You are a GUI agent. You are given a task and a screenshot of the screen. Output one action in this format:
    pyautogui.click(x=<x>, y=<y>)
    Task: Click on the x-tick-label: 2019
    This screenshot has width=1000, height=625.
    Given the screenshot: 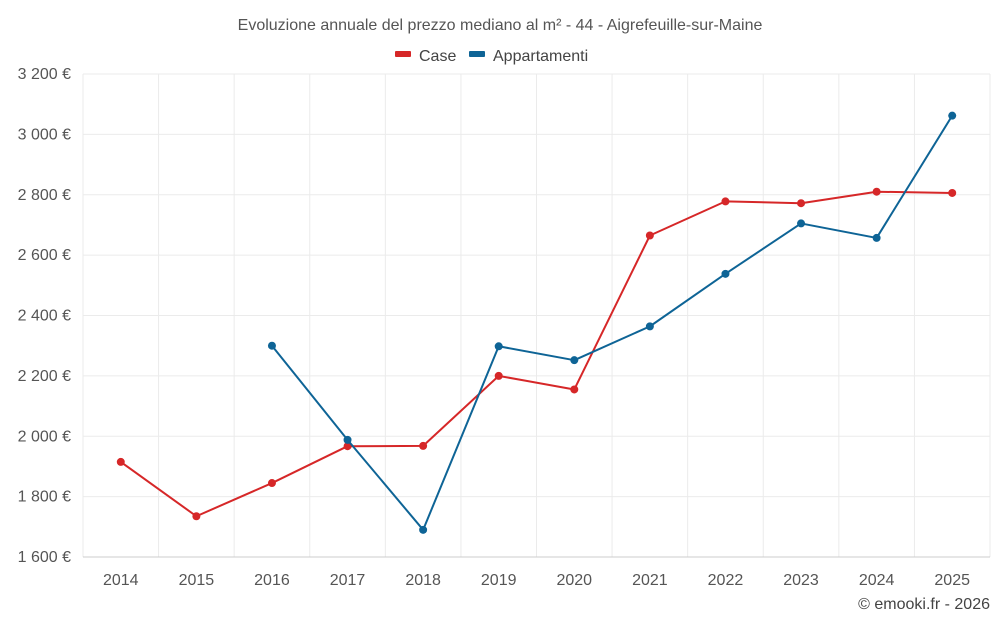 What is the action you would take?
    pyautogui.click(x=499, y=580)
    